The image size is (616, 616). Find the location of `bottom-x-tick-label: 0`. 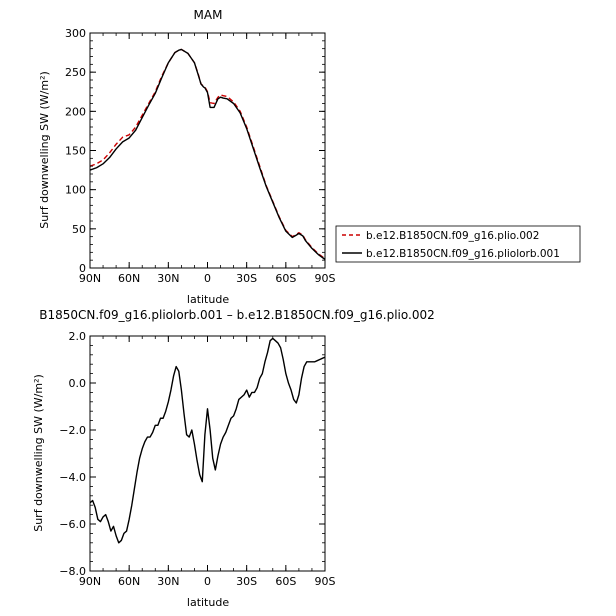

bottom-x-tick-label: 0 is located at coordinates (207, 581).